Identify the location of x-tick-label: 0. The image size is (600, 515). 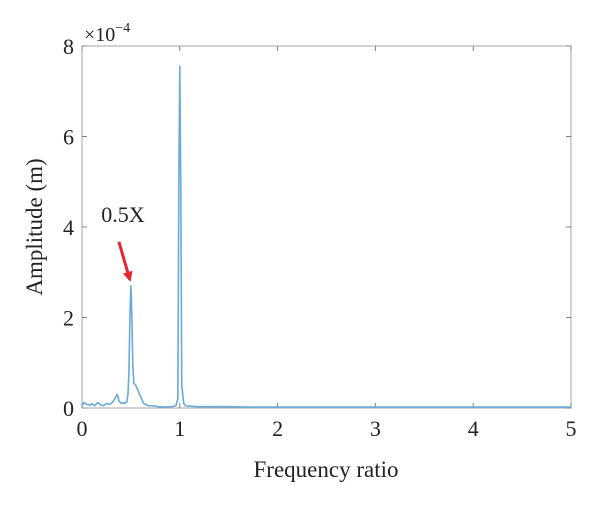
(82, 428).